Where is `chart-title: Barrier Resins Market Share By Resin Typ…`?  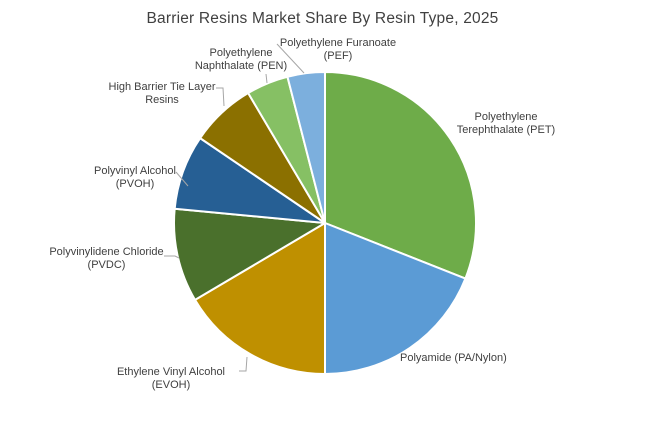
chart-title: Barrier Resins Market Share By Resin Typ… is located at coordinates (322, 18).